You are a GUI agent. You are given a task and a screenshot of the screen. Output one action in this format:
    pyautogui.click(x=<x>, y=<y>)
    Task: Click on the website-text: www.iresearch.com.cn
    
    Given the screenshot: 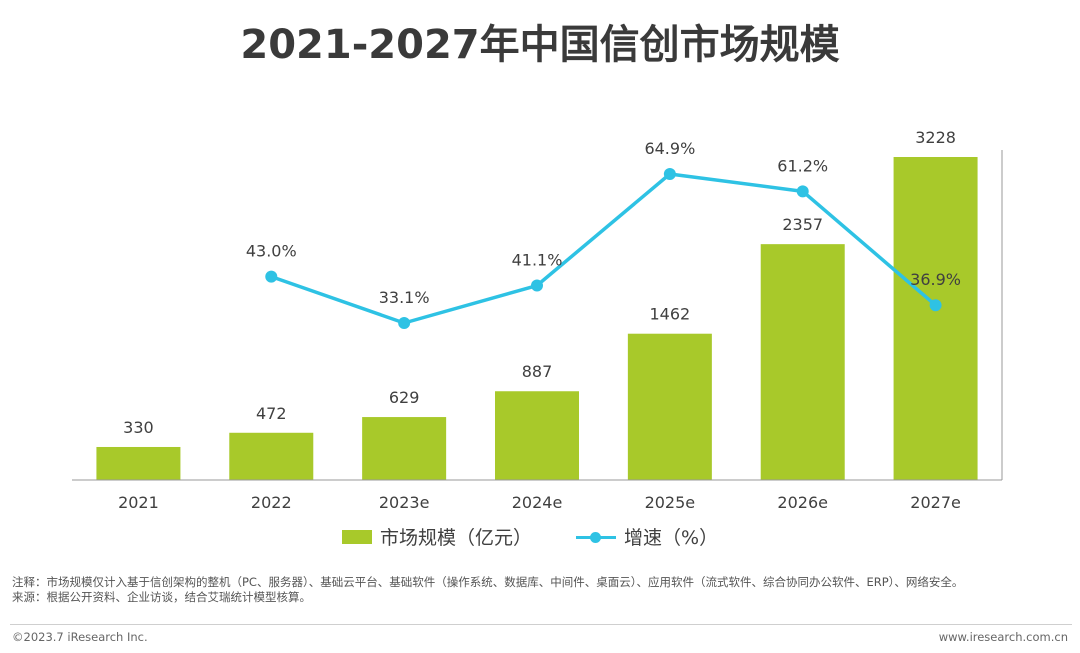 What is the action you would take?
    pyautogui.click(x=1003, y=637)
    